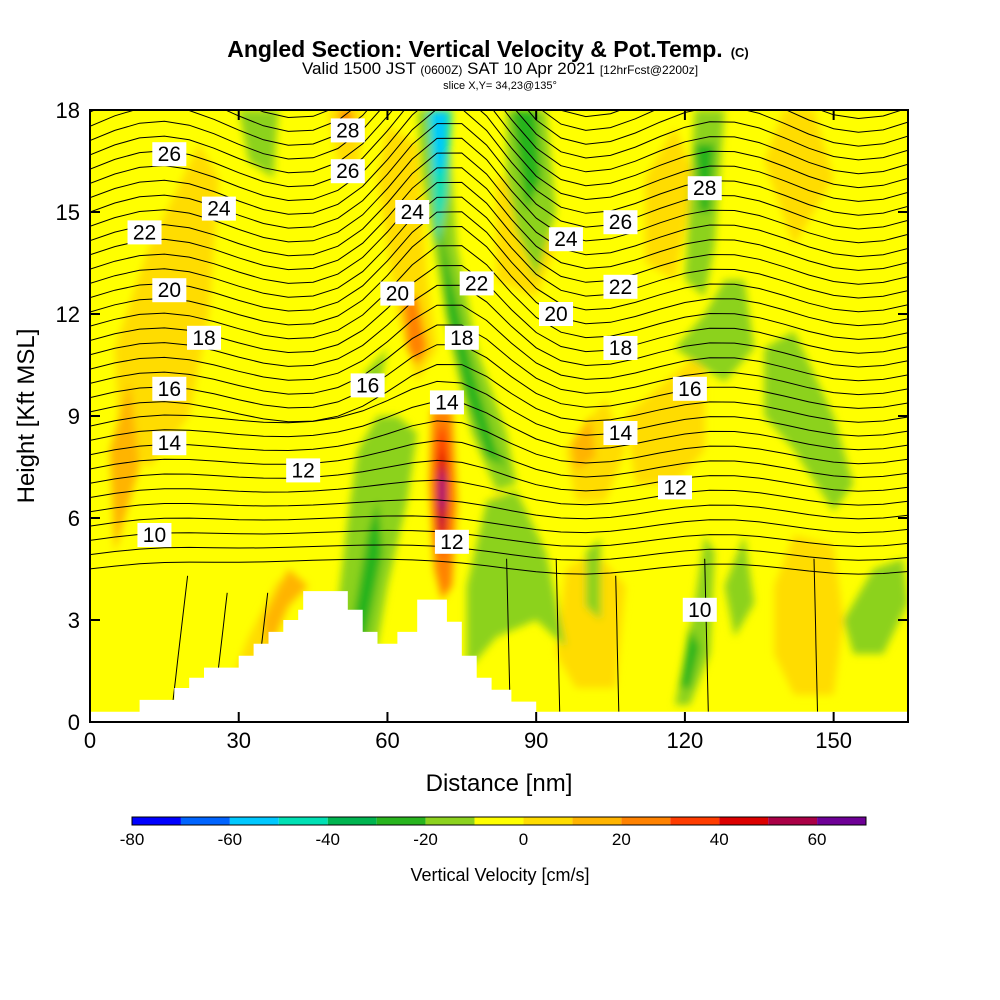  I want to click on isentrope-label-text: 18, so click(461, 338).